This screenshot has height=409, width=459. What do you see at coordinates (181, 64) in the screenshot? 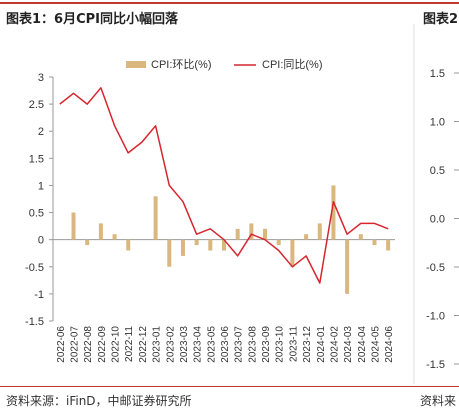
I see `legend-label-bar: CPI:环比(%)` at bounding box center [181, 64].